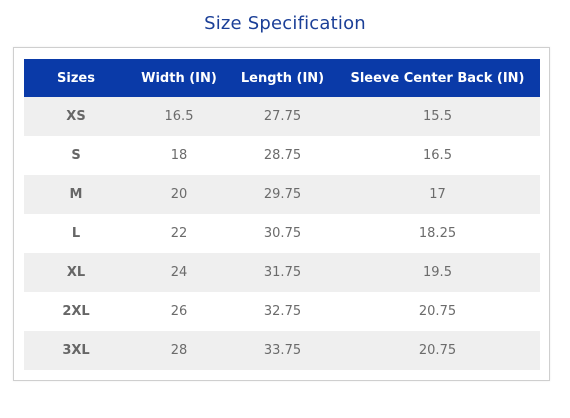 The width and height of the screenshot is (570, 418). I want to click on table-row: XL 24 31.75 19.5, so click(282, 272).